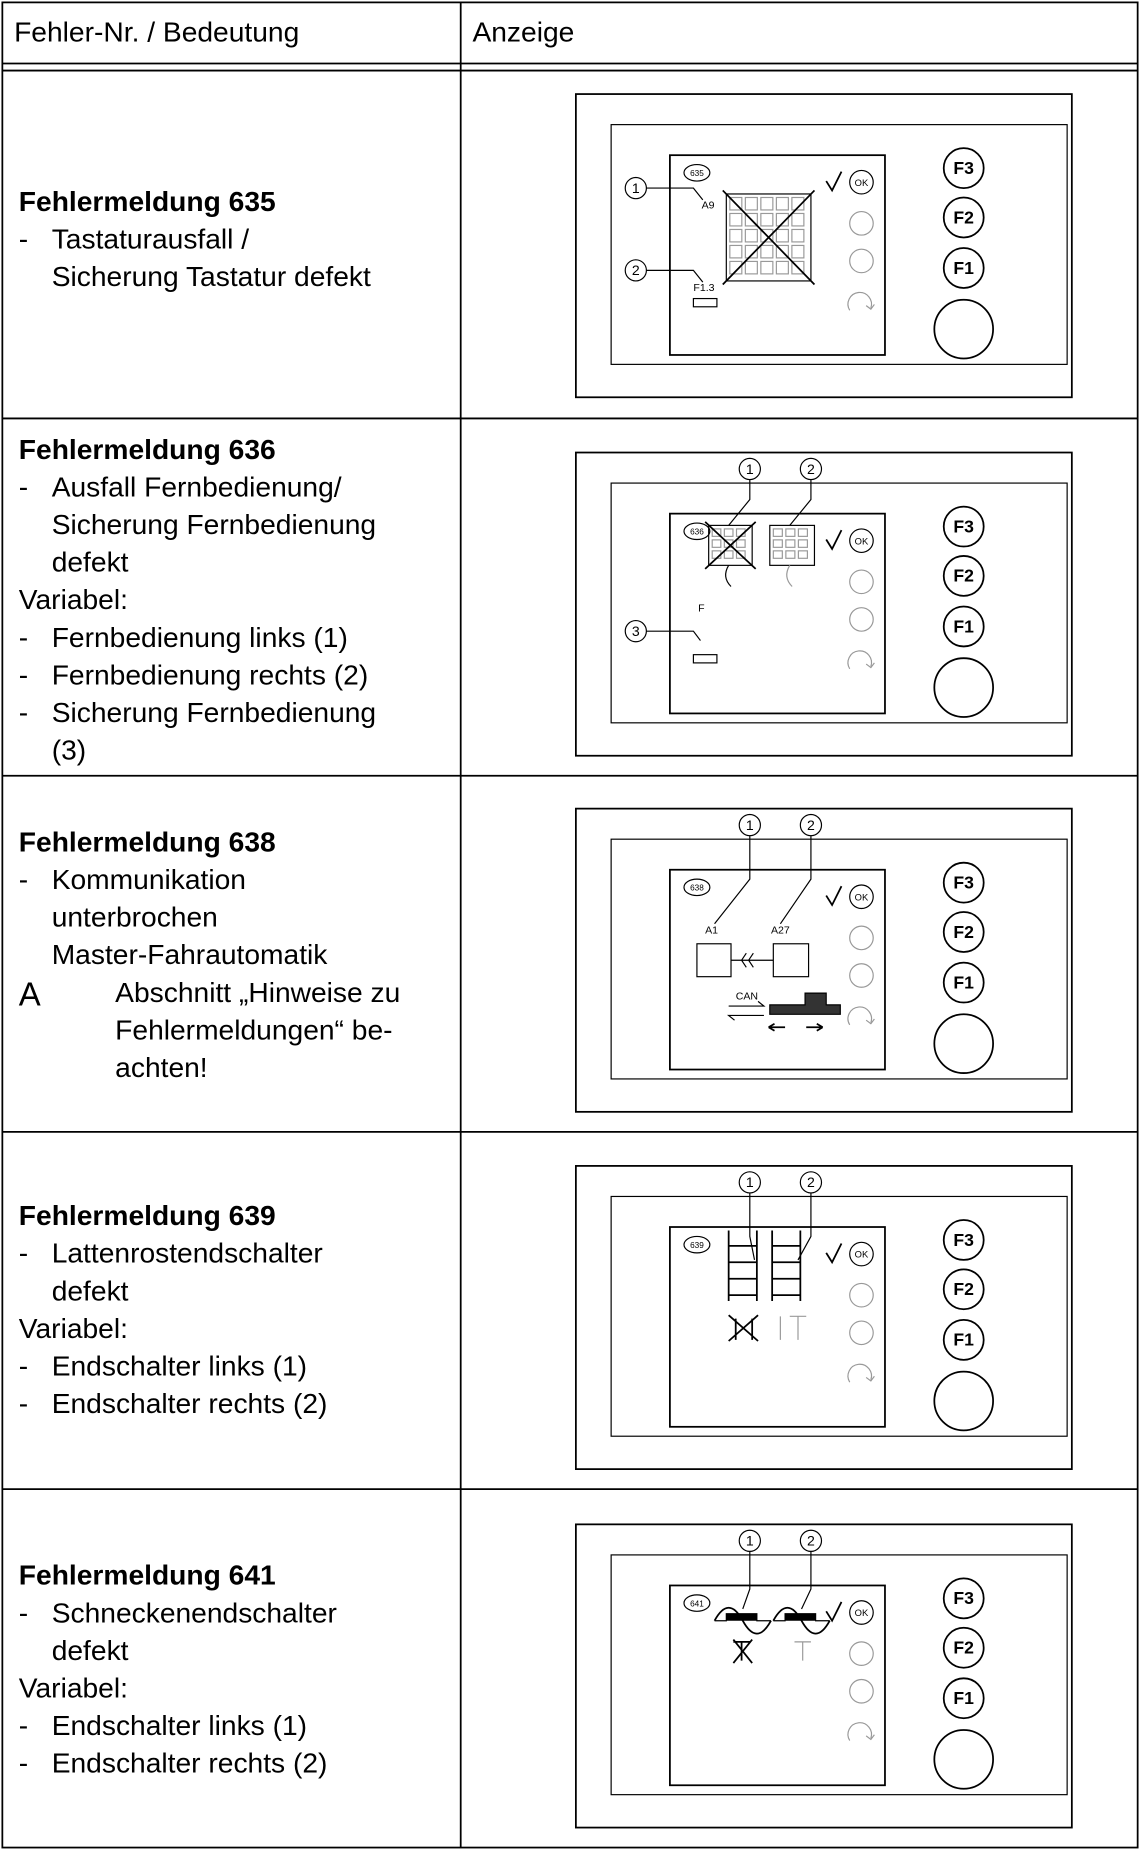  Describe the element at coordinates (697, 173) in the screenshot. I see `code-text: 635` at that location.